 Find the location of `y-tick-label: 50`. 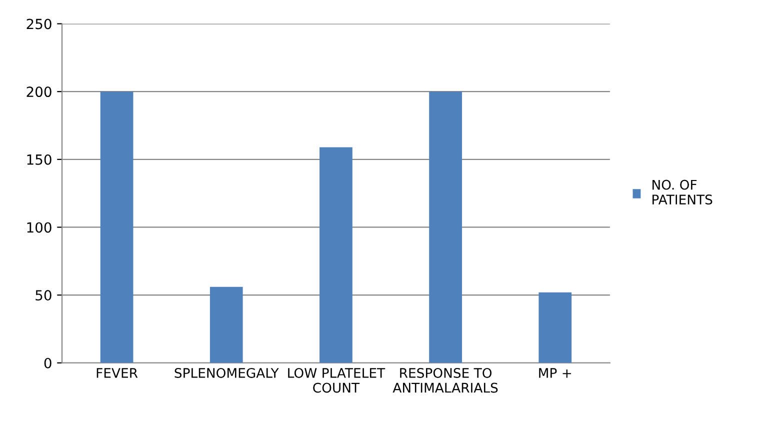

y-tick-label: 50 is located at coordinates (44, 295).